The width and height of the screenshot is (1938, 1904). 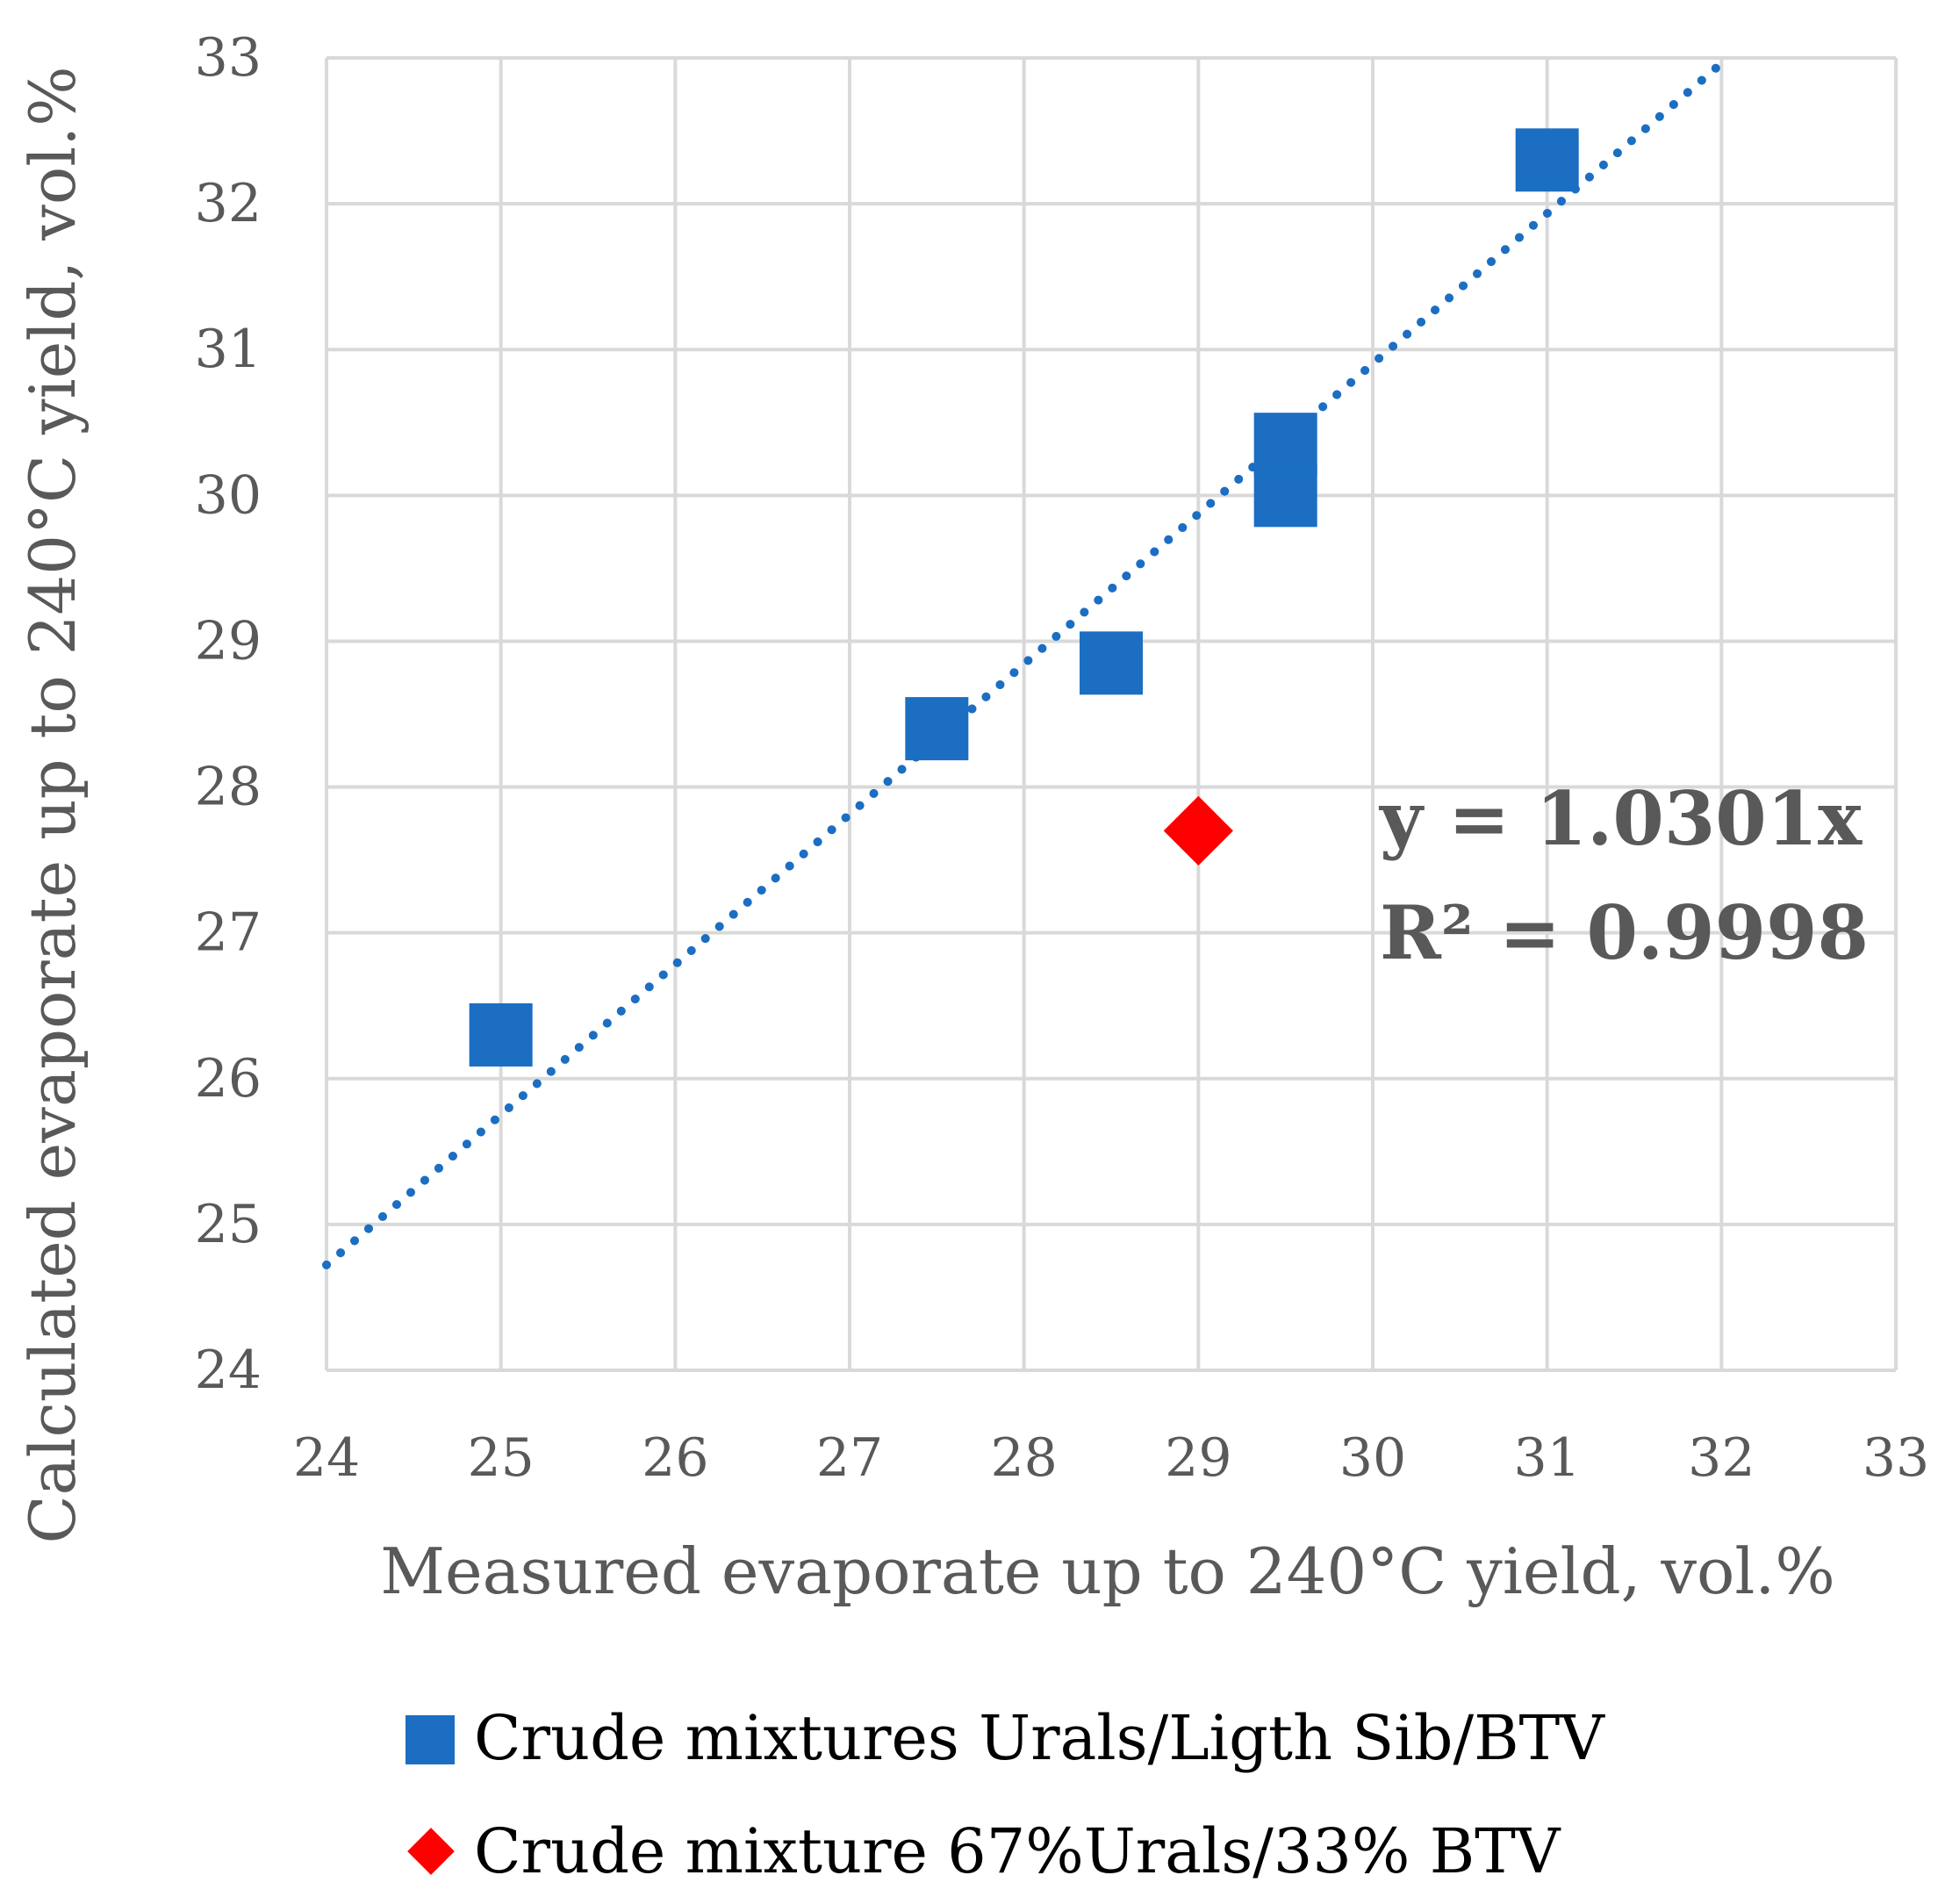 I want to click on x-tick-label: 27, so click(x=849, y=1458).